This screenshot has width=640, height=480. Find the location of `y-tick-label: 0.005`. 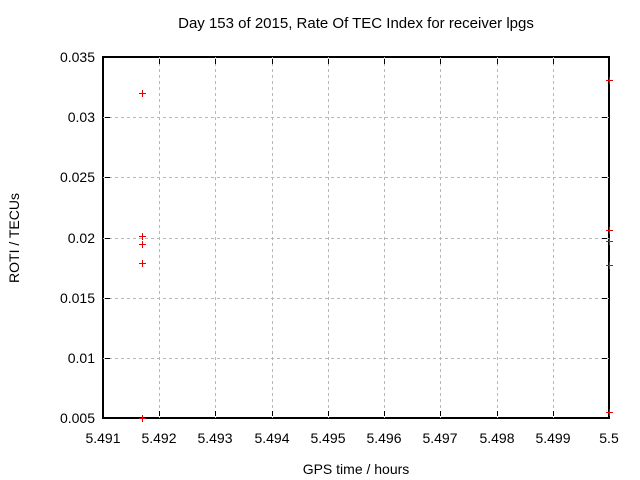

y-tick-label: 0.005 is located at coordinates (77, 418).